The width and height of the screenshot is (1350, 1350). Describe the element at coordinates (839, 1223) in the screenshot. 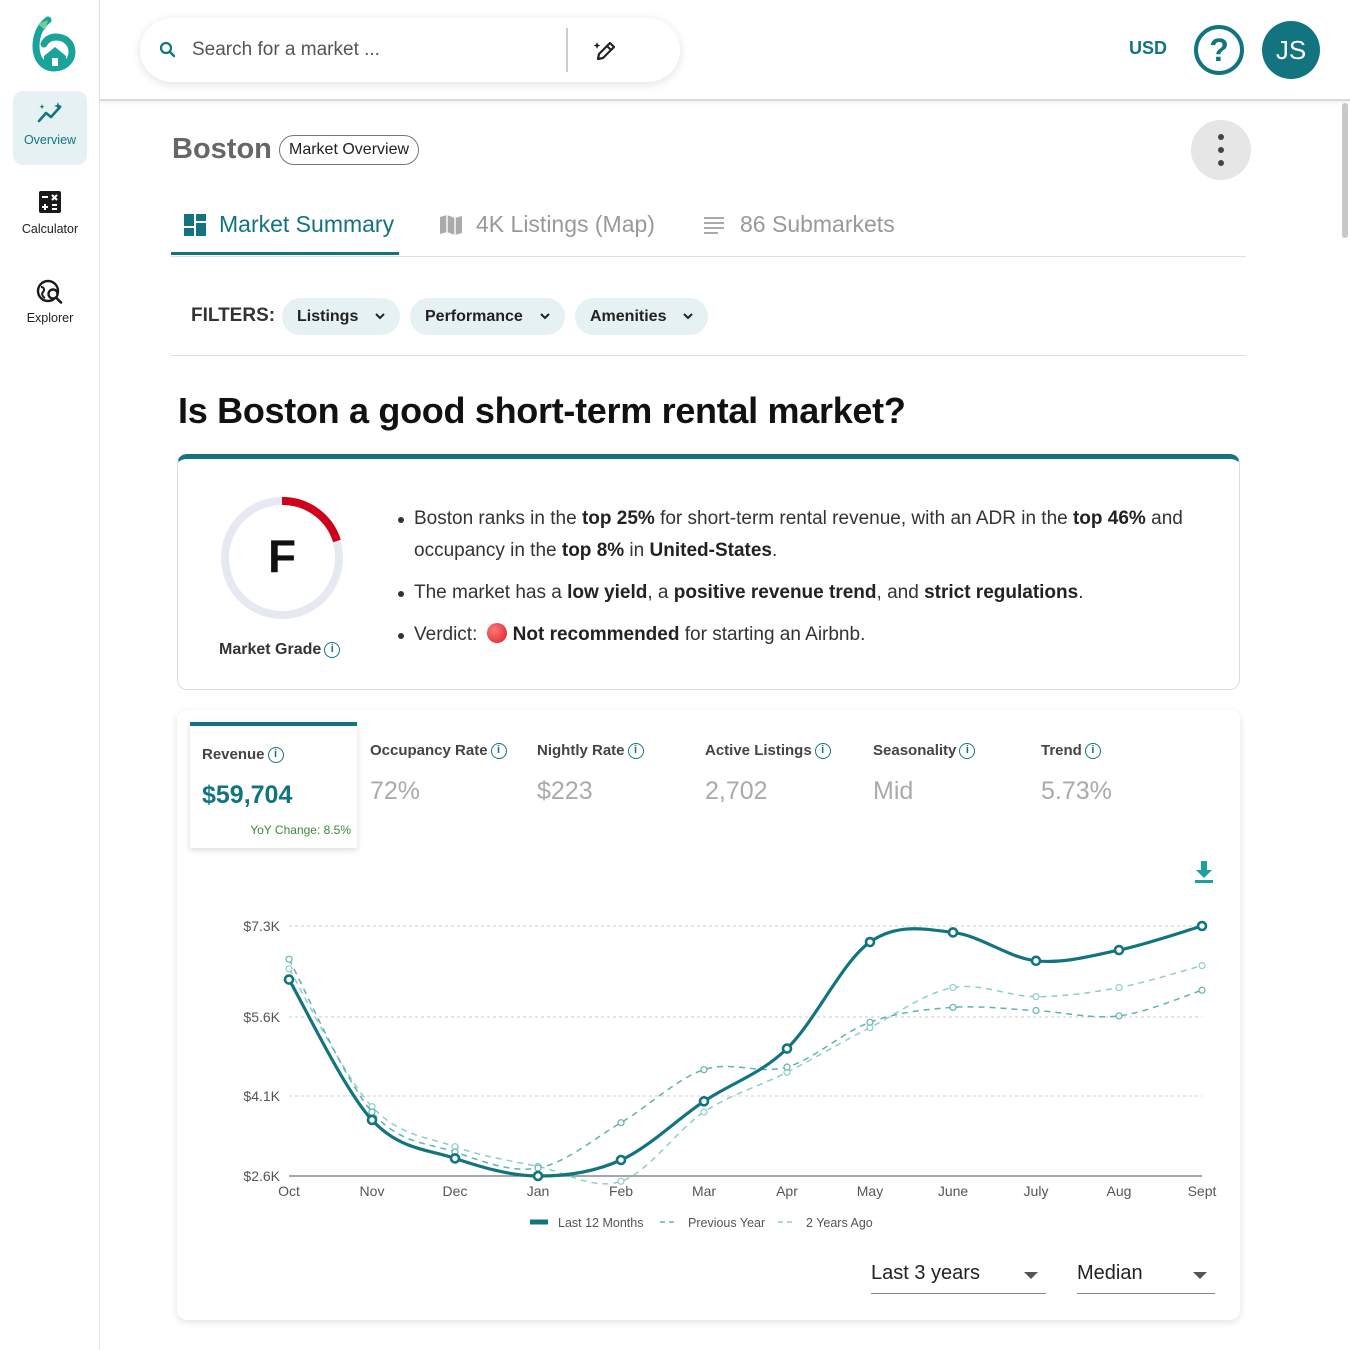

I see `legend-label: 2 Years Ago` at that location.